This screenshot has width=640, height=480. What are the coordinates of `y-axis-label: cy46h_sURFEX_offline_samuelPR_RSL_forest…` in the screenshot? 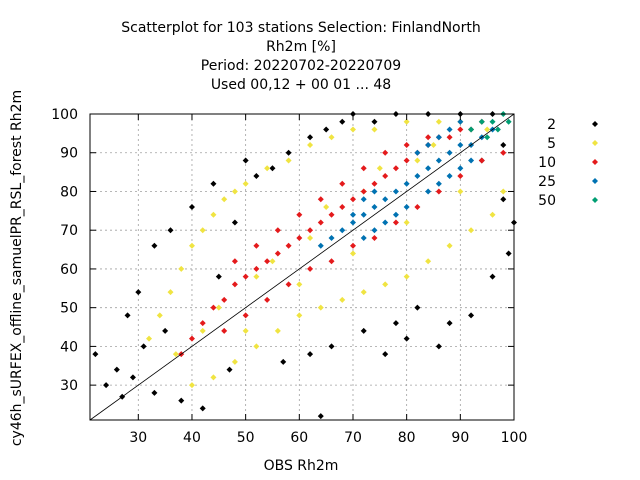 It's located at (17, 268).